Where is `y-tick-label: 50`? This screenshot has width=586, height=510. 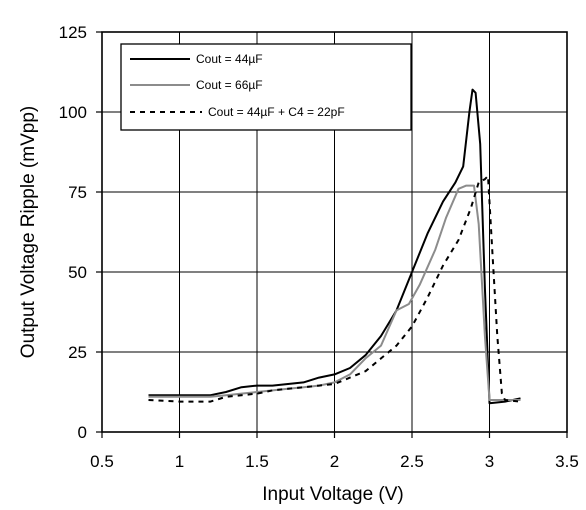 y-tick-label: 50 is located at coordinates (77, 272).